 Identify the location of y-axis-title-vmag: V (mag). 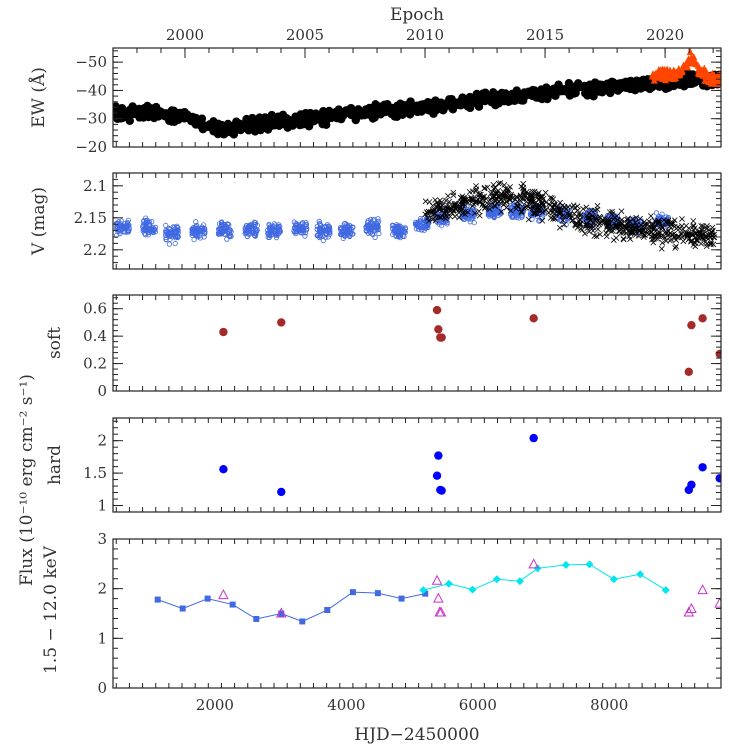
(39, 221).